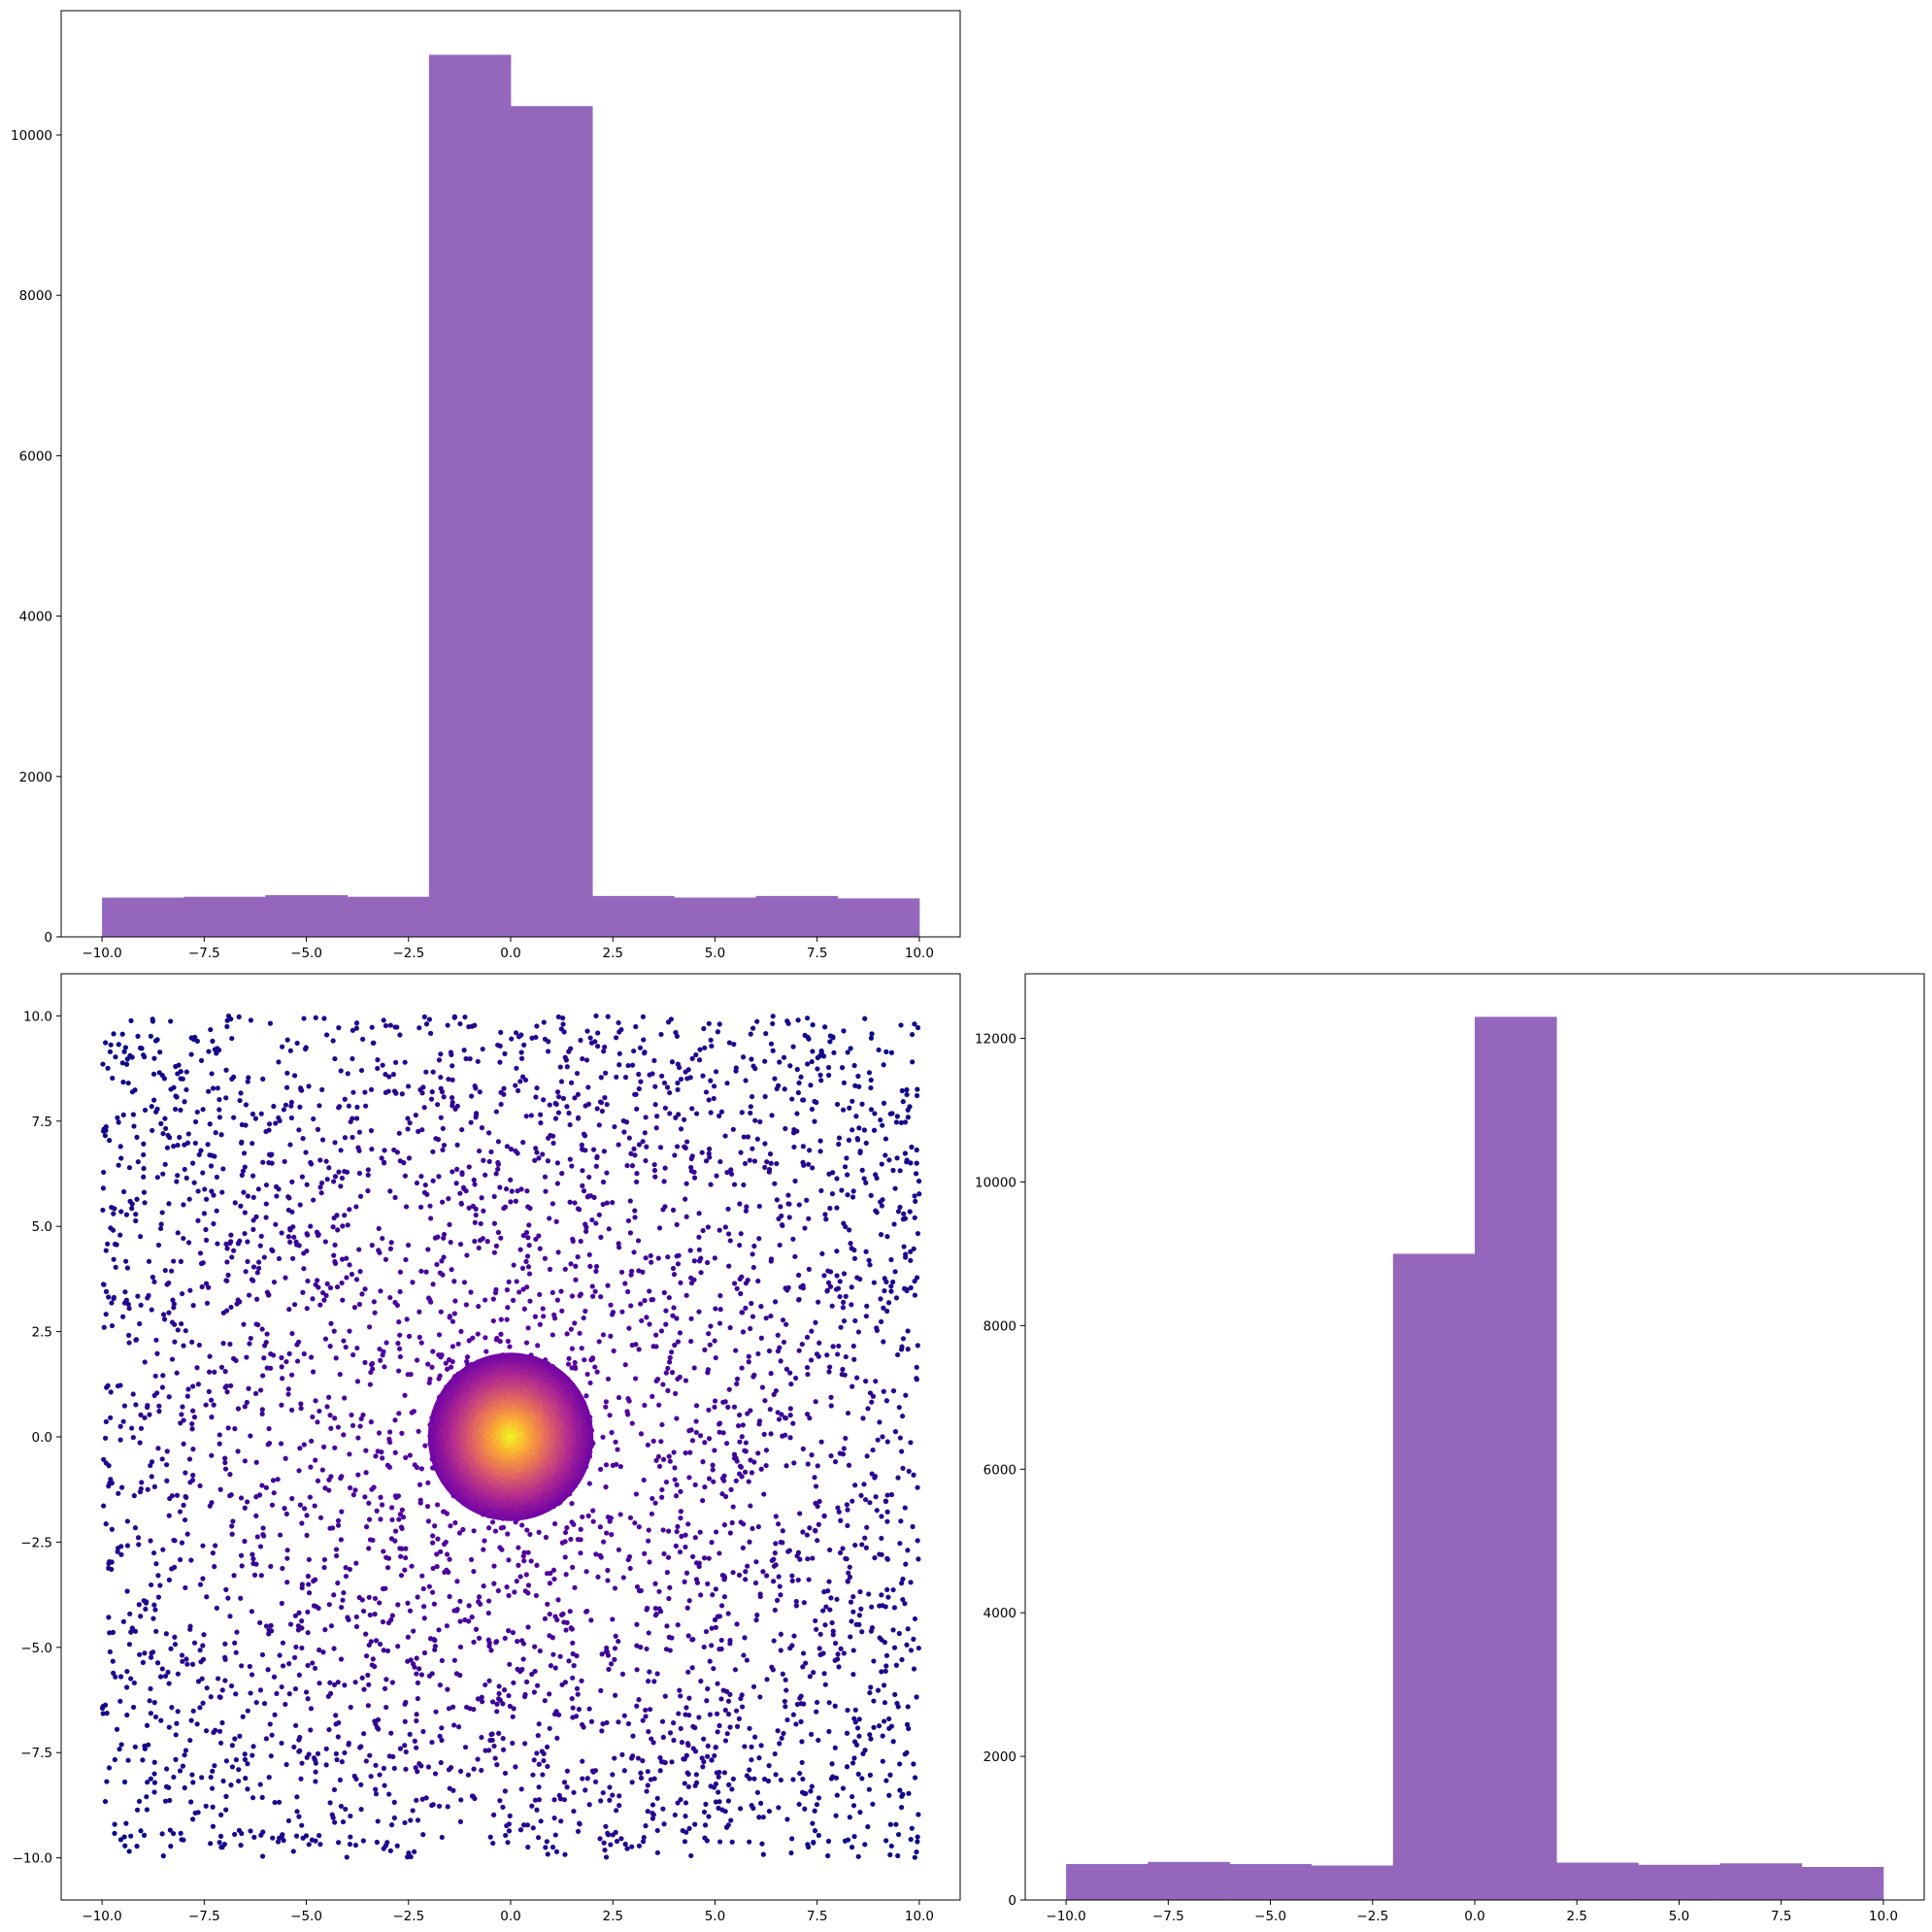 Image resolution: width=1932 pixels, height=1932 pixels. What do you see at coordinates (612, 954) in the screenshot?
I see `hist-top-left-xtick-label: 2.5` at bounding box center [612, 954].